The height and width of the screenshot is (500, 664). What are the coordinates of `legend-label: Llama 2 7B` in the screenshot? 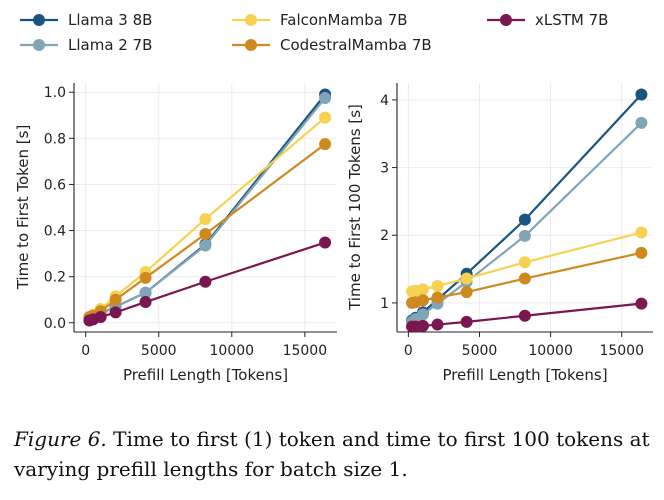 It's located at (110, 45).